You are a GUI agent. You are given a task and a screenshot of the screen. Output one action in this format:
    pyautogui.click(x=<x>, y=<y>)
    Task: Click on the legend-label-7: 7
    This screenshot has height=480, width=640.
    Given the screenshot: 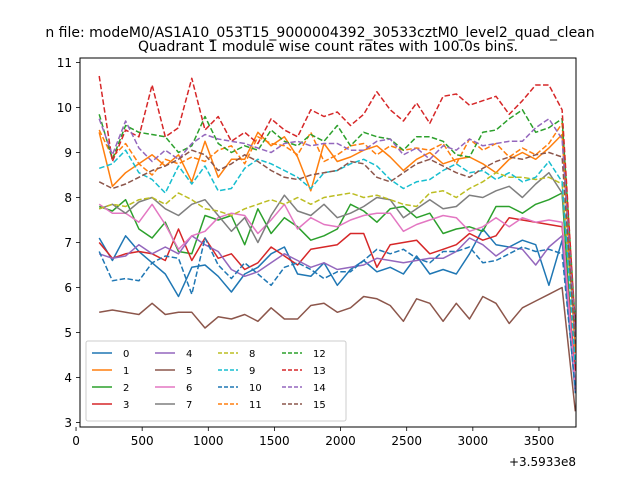 What is the action you would take?
    pyautogui.click(x=189, y=405)
    